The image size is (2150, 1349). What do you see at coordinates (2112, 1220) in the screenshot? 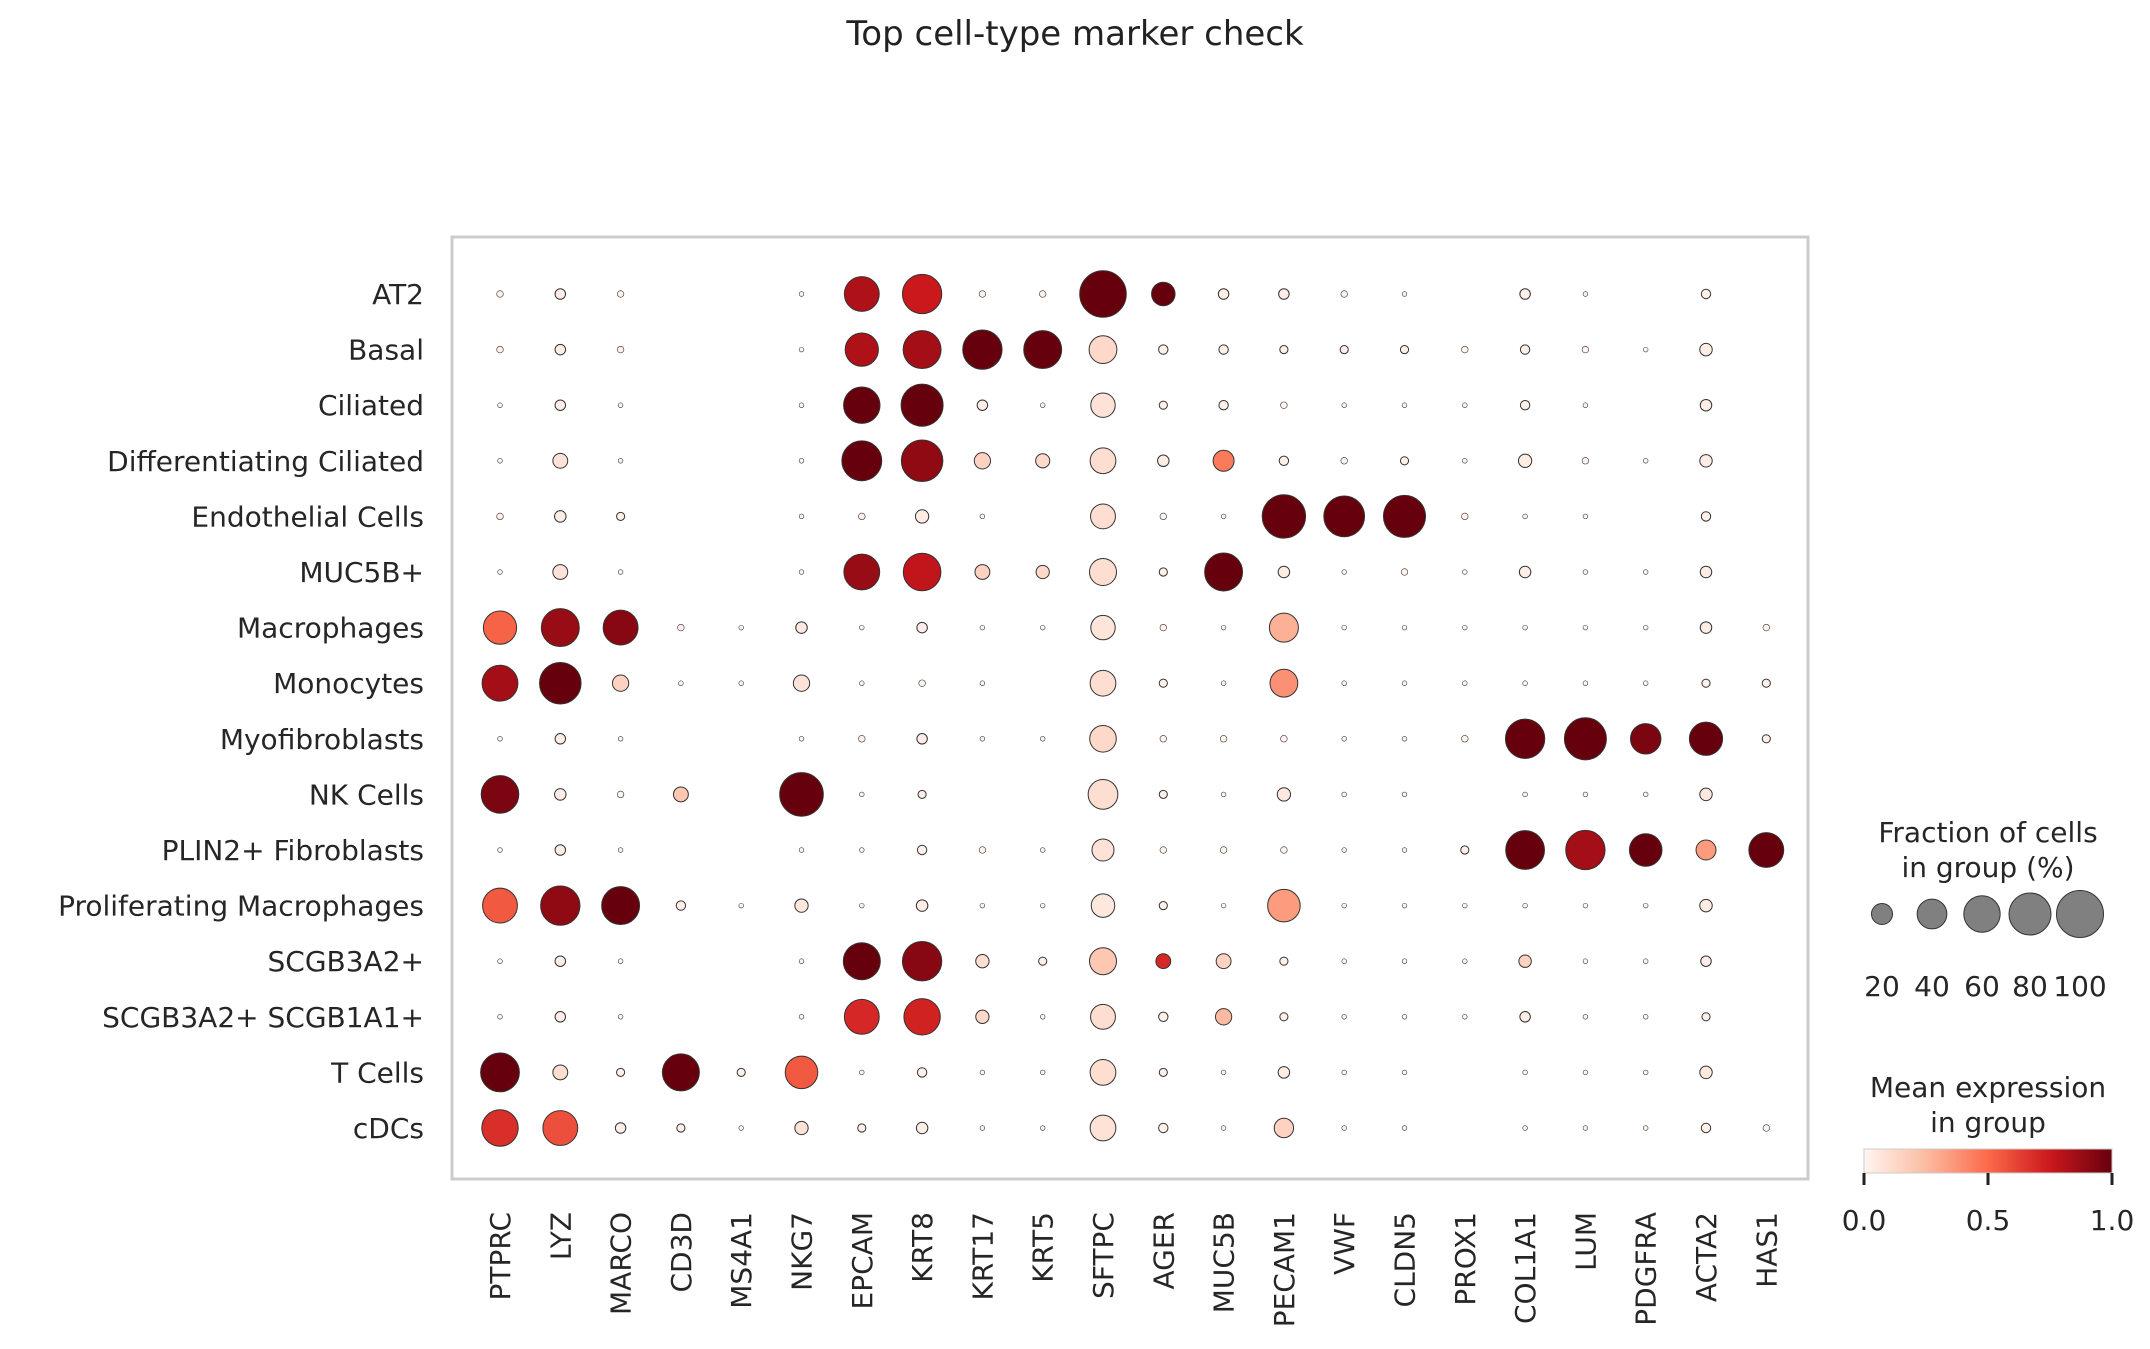
I see `colorbar-tick-label: 1.0` at bounding box center [2112, 1220].